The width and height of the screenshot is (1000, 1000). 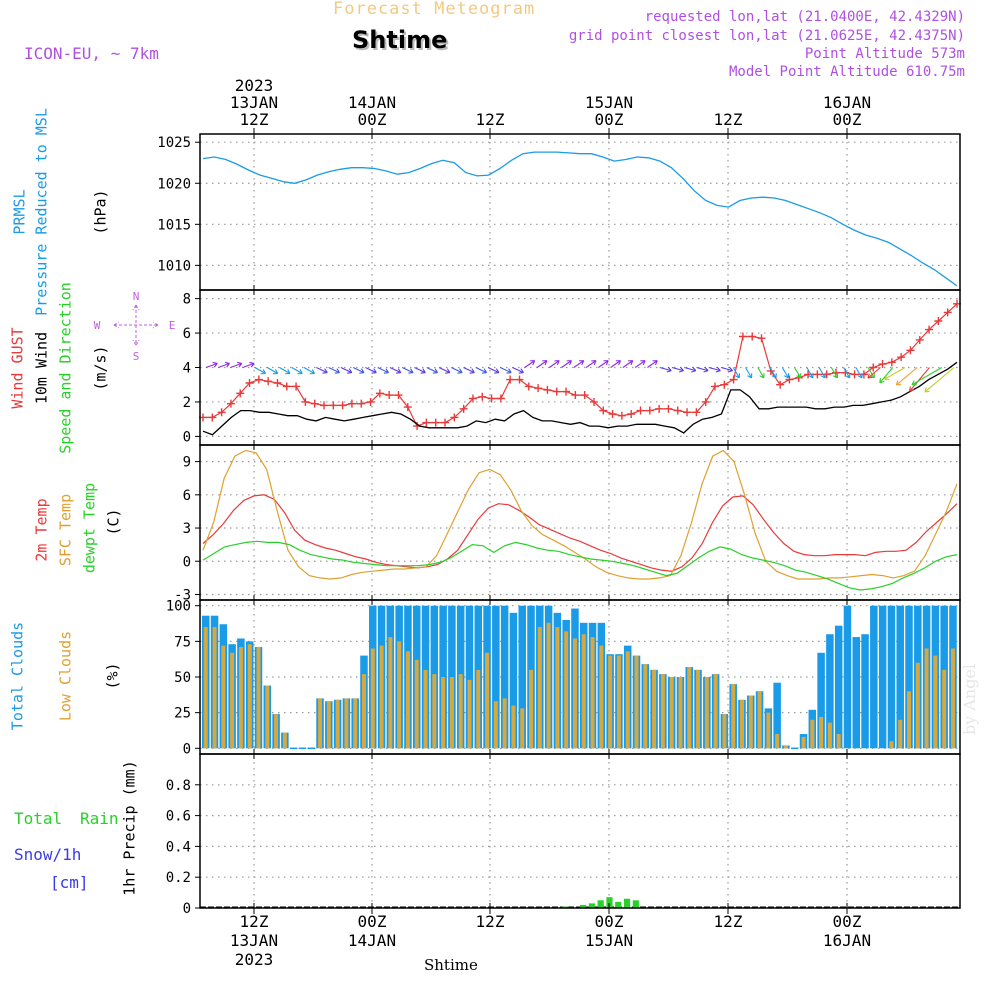 I want to click on y-tick-label: 25, so click(x=182, y=714).